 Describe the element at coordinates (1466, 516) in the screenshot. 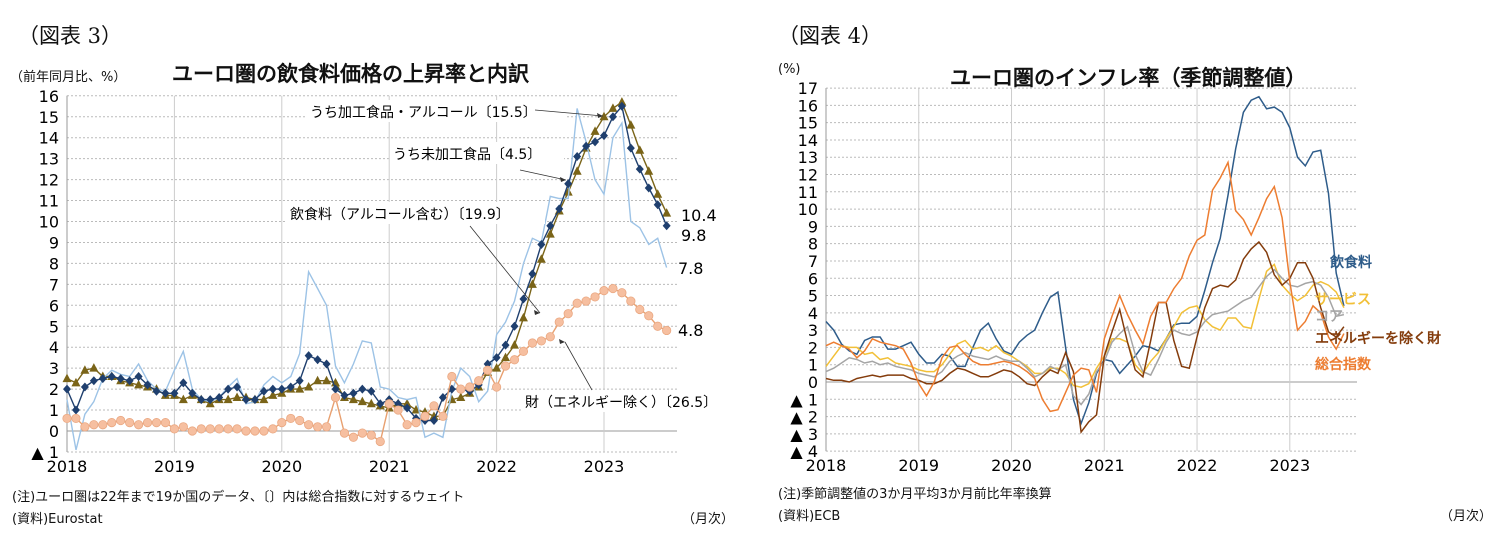

I see `chart2-frequency: （月次）` at that location.